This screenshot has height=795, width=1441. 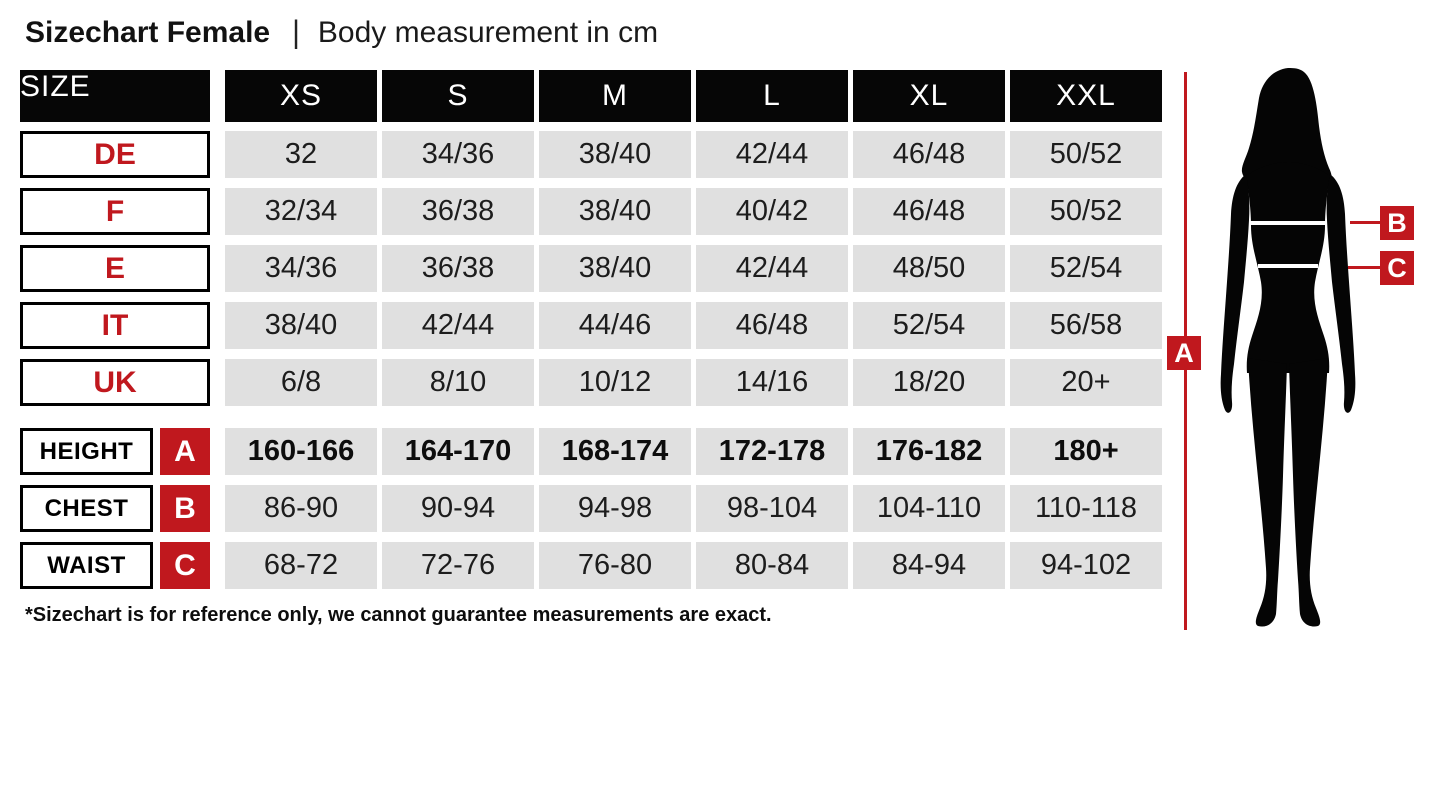 What do you see at coordinates (929, 325) in the screenshot?
I see `cell-it-xl: 52/54` at bounding box center [929, 325].